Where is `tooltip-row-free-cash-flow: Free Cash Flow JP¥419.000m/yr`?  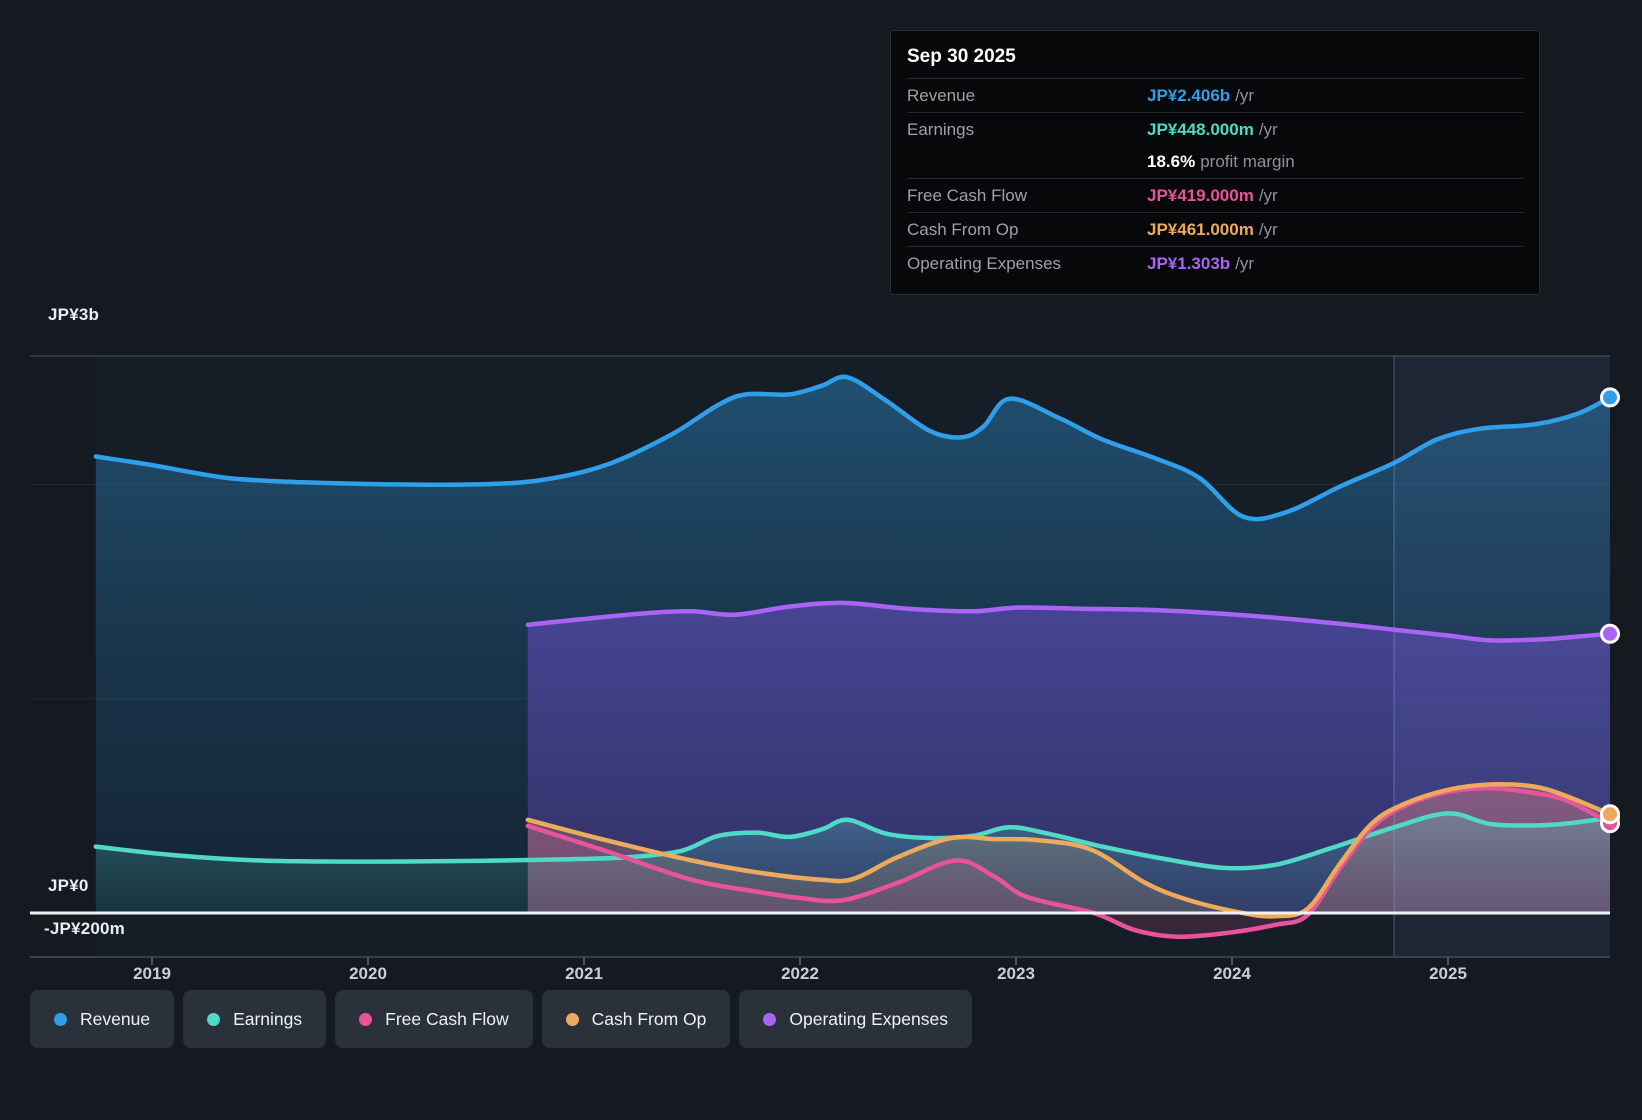 tooltip-row-free-cash-flow: Free Cash Flow JP¥419.000m/yr is located at coordinates (1215, 195).